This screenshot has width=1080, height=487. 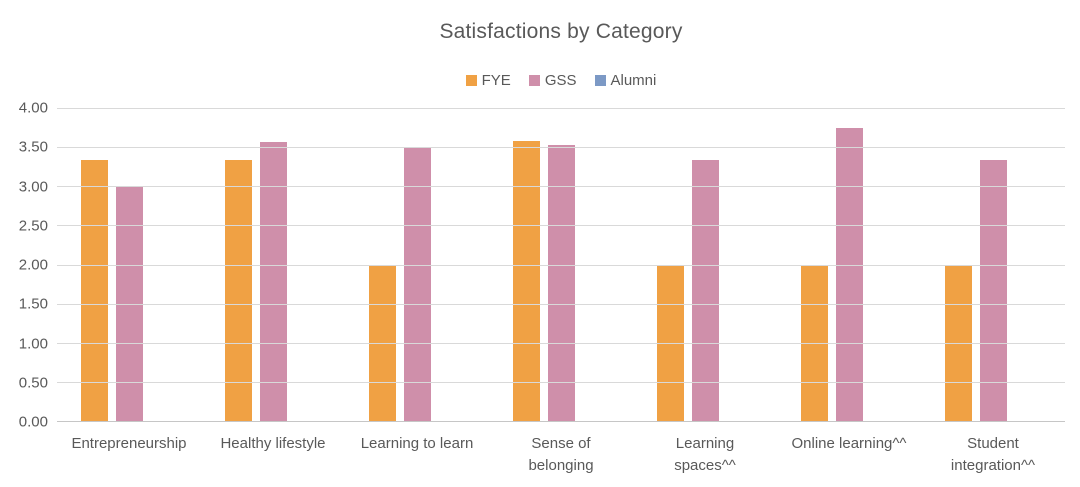 I want to click on y-axis-tick-label: 3.50, so click(x=33, y=147).